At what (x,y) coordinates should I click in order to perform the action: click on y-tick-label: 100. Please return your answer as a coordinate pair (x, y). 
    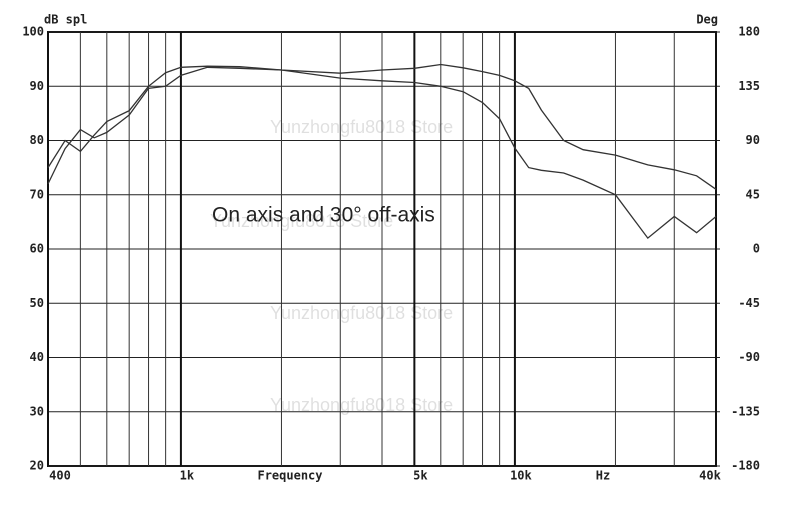
    Looking at the image, I should click on (33, 32).